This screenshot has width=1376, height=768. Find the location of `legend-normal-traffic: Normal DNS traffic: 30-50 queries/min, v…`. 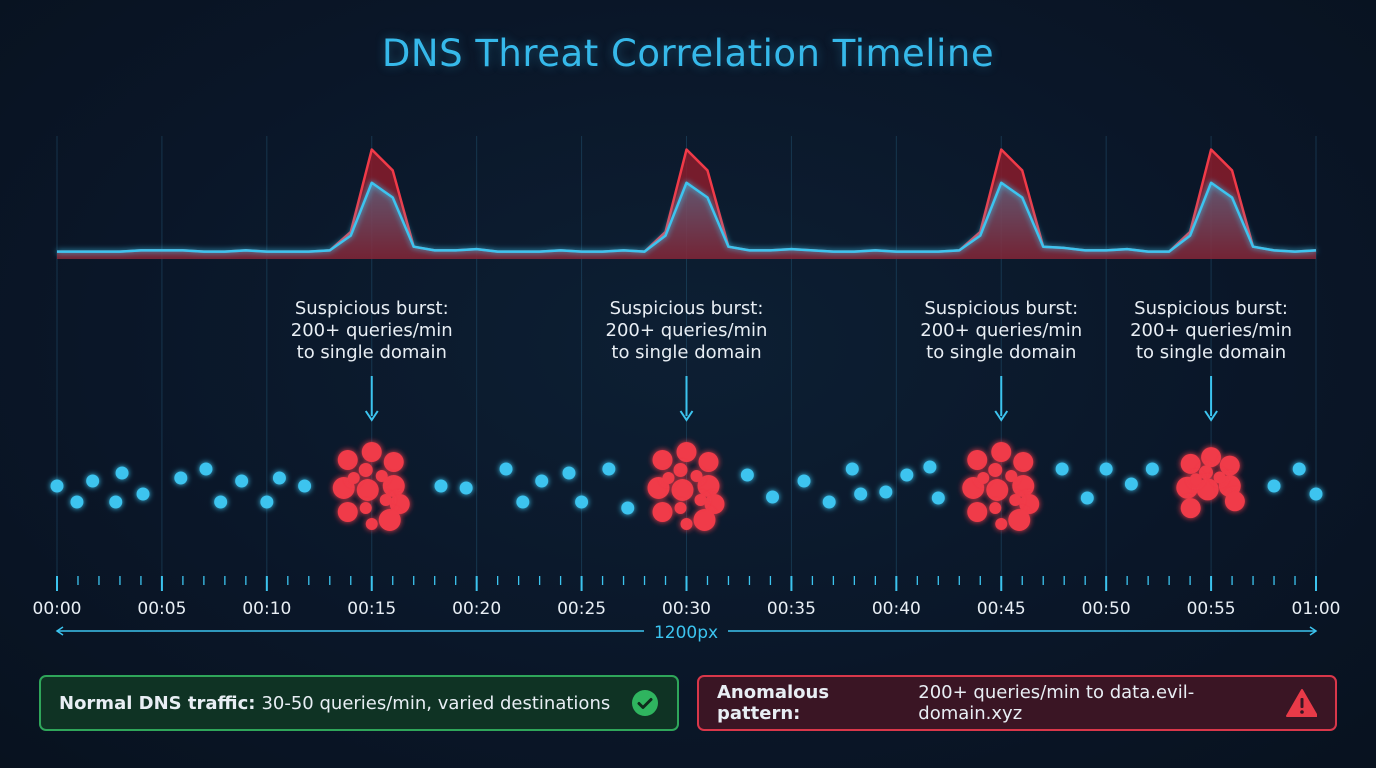

legend-normal-traffic: Normal DNS traffic: 30-50 queries/min, v… is located at coordinates (359, 703).